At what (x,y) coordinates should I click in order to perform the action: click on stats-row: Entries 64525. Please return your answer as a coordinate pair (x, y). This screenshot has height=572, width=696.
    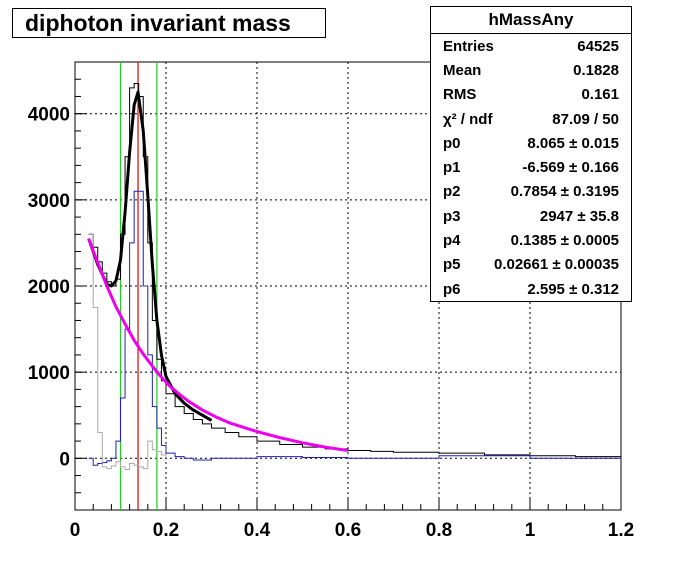
    Looking at the image, I should click on (531, 46).